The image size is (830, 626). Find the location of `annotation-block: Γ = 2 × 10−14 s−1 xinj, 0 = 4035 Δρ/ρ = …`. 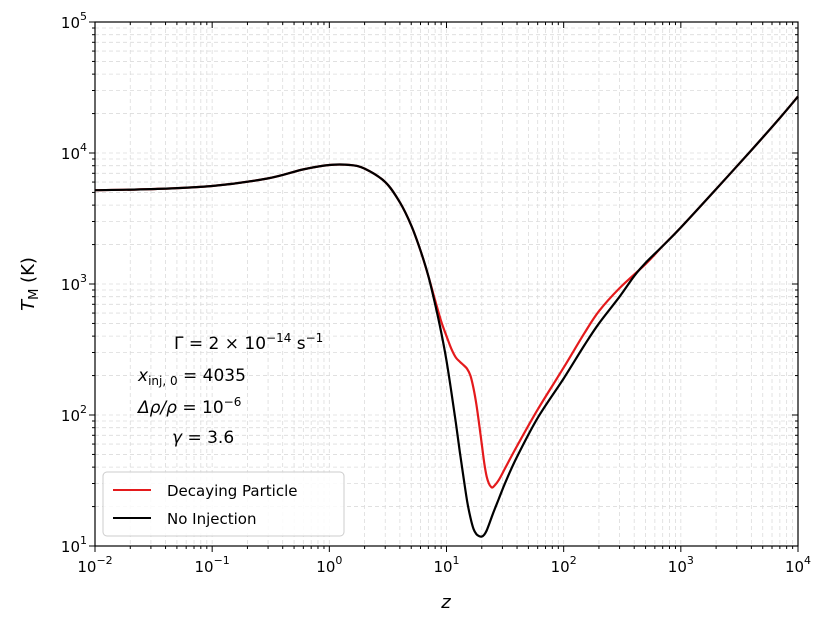

annotation-block: Γ = 2 × 10−14 s−1 xinj, 0 = 4035 Δρ/ρ = … is located at coordinates (229, 389).